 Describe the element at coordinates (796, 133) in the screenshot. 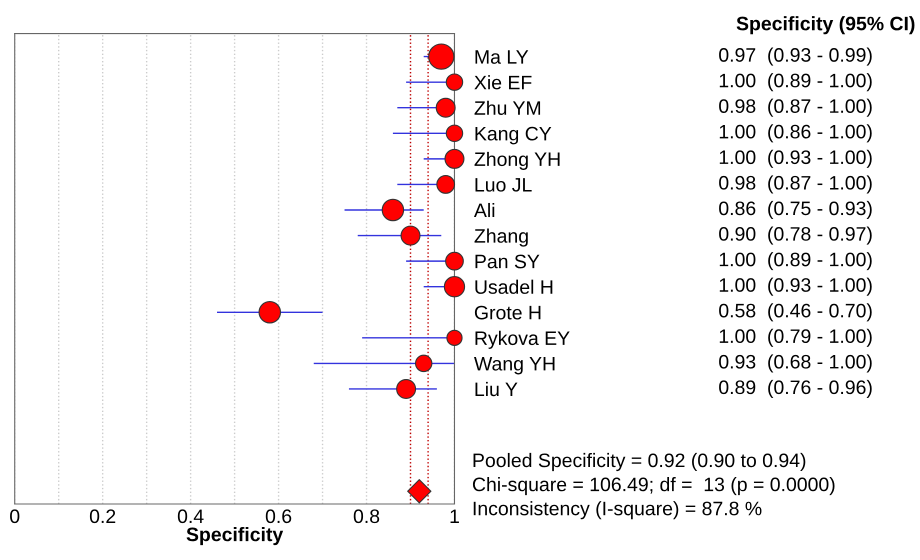

I see `data-label: 1.00 (0.86 - 1.00)` at that location.